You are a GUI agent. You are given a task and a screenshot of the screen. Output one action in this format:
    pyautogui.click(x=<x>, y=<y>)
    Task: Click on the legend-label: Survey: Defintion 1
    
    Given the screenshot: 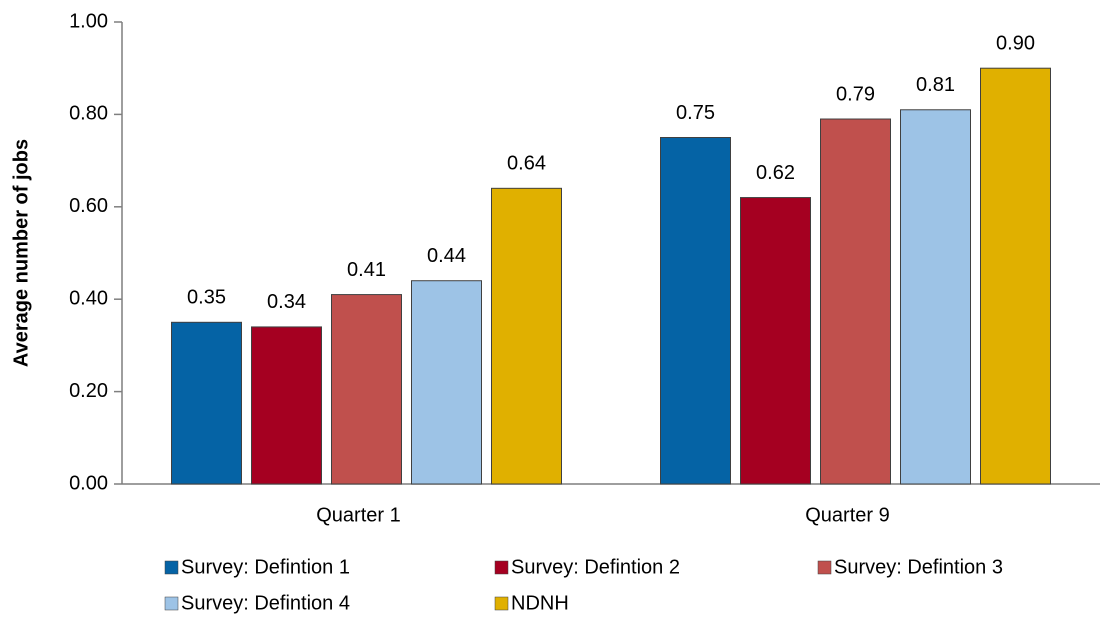 What is the action you would take?
    pyautogui.click(x=265, y=567)
    